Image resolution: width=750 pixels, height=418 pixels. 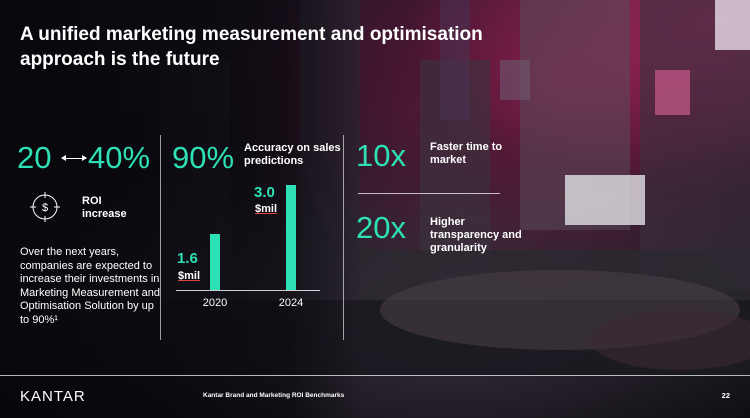 I want to click on footer-rule, so click(x=375, y=375).